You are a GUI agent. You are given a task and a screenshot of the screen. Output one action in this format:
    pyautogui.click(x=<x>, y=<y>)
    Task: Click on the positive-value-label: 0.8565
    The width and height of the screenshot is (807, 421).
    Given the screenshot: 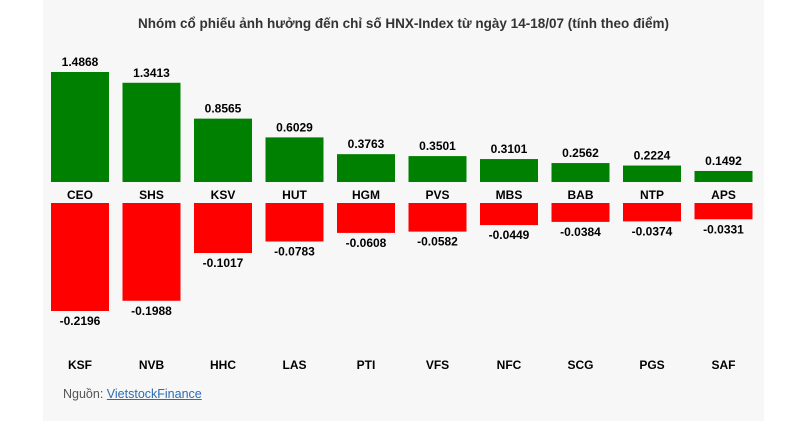 What is the action you would take?
    pyautogui.click(x=223, y=109)
    